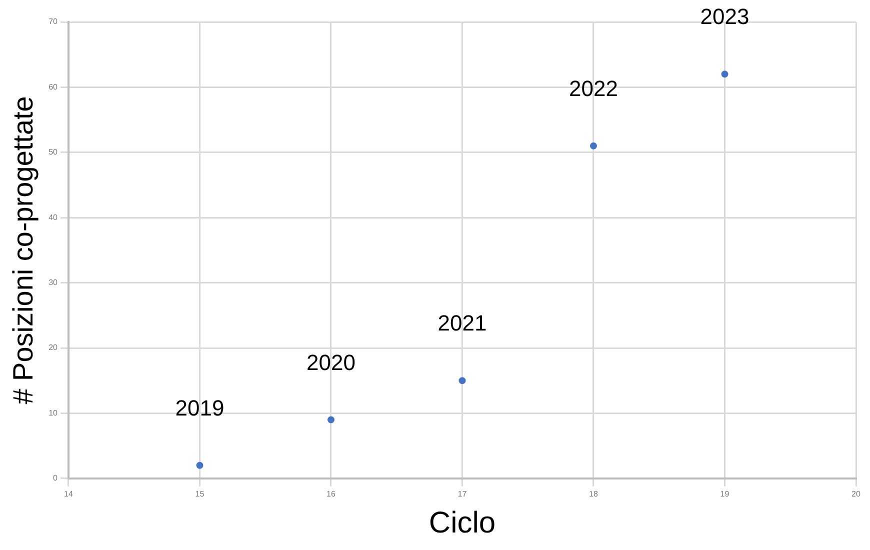 The height and width of the screenshot is (550, 870). What do you see at coordinates (331, 493) in the screenshot?
I see `x-tick-label: 16` at bounding box center [331, 493].